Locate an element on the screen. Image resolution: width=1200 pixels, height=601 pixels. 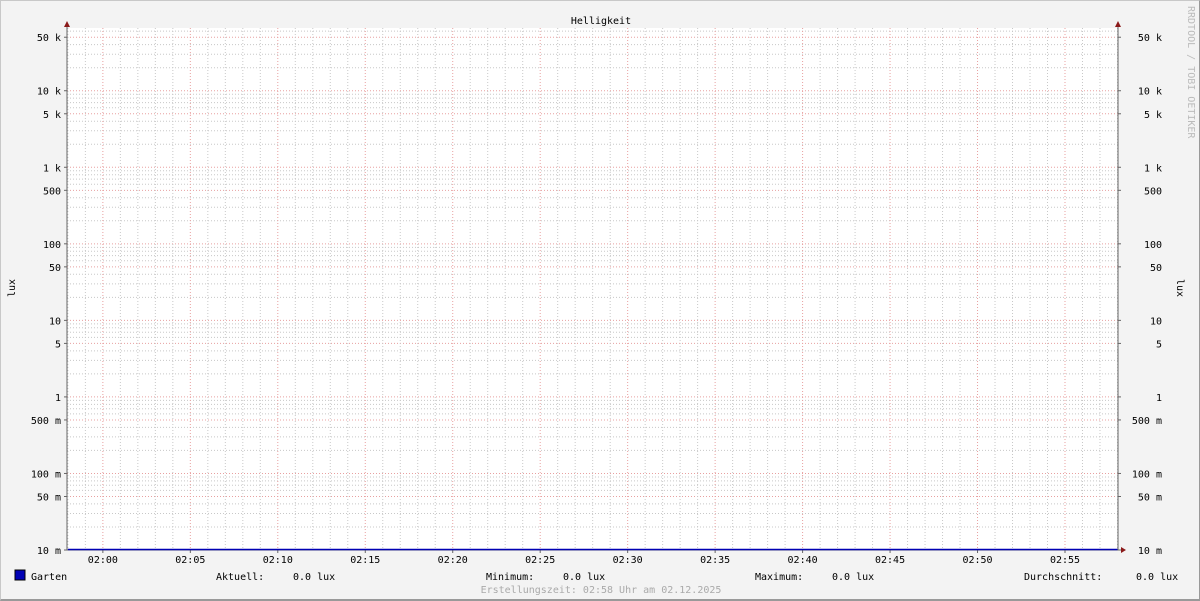
y-tick-label-right: 500 m is located at coordinates (1147, 421).